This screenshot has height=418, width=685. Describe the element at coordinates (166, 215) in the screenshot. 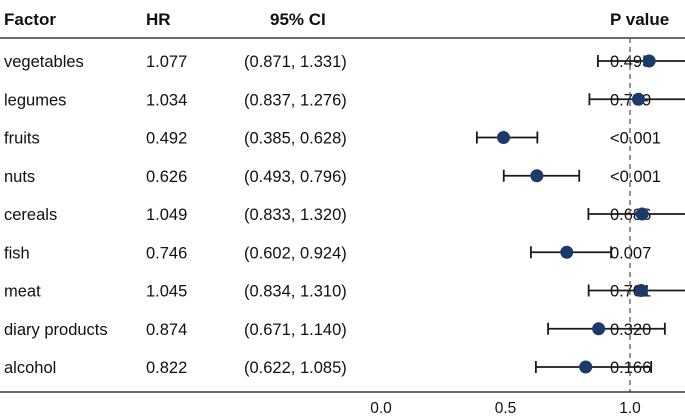

I see `hr-value: 1.049` at that location.